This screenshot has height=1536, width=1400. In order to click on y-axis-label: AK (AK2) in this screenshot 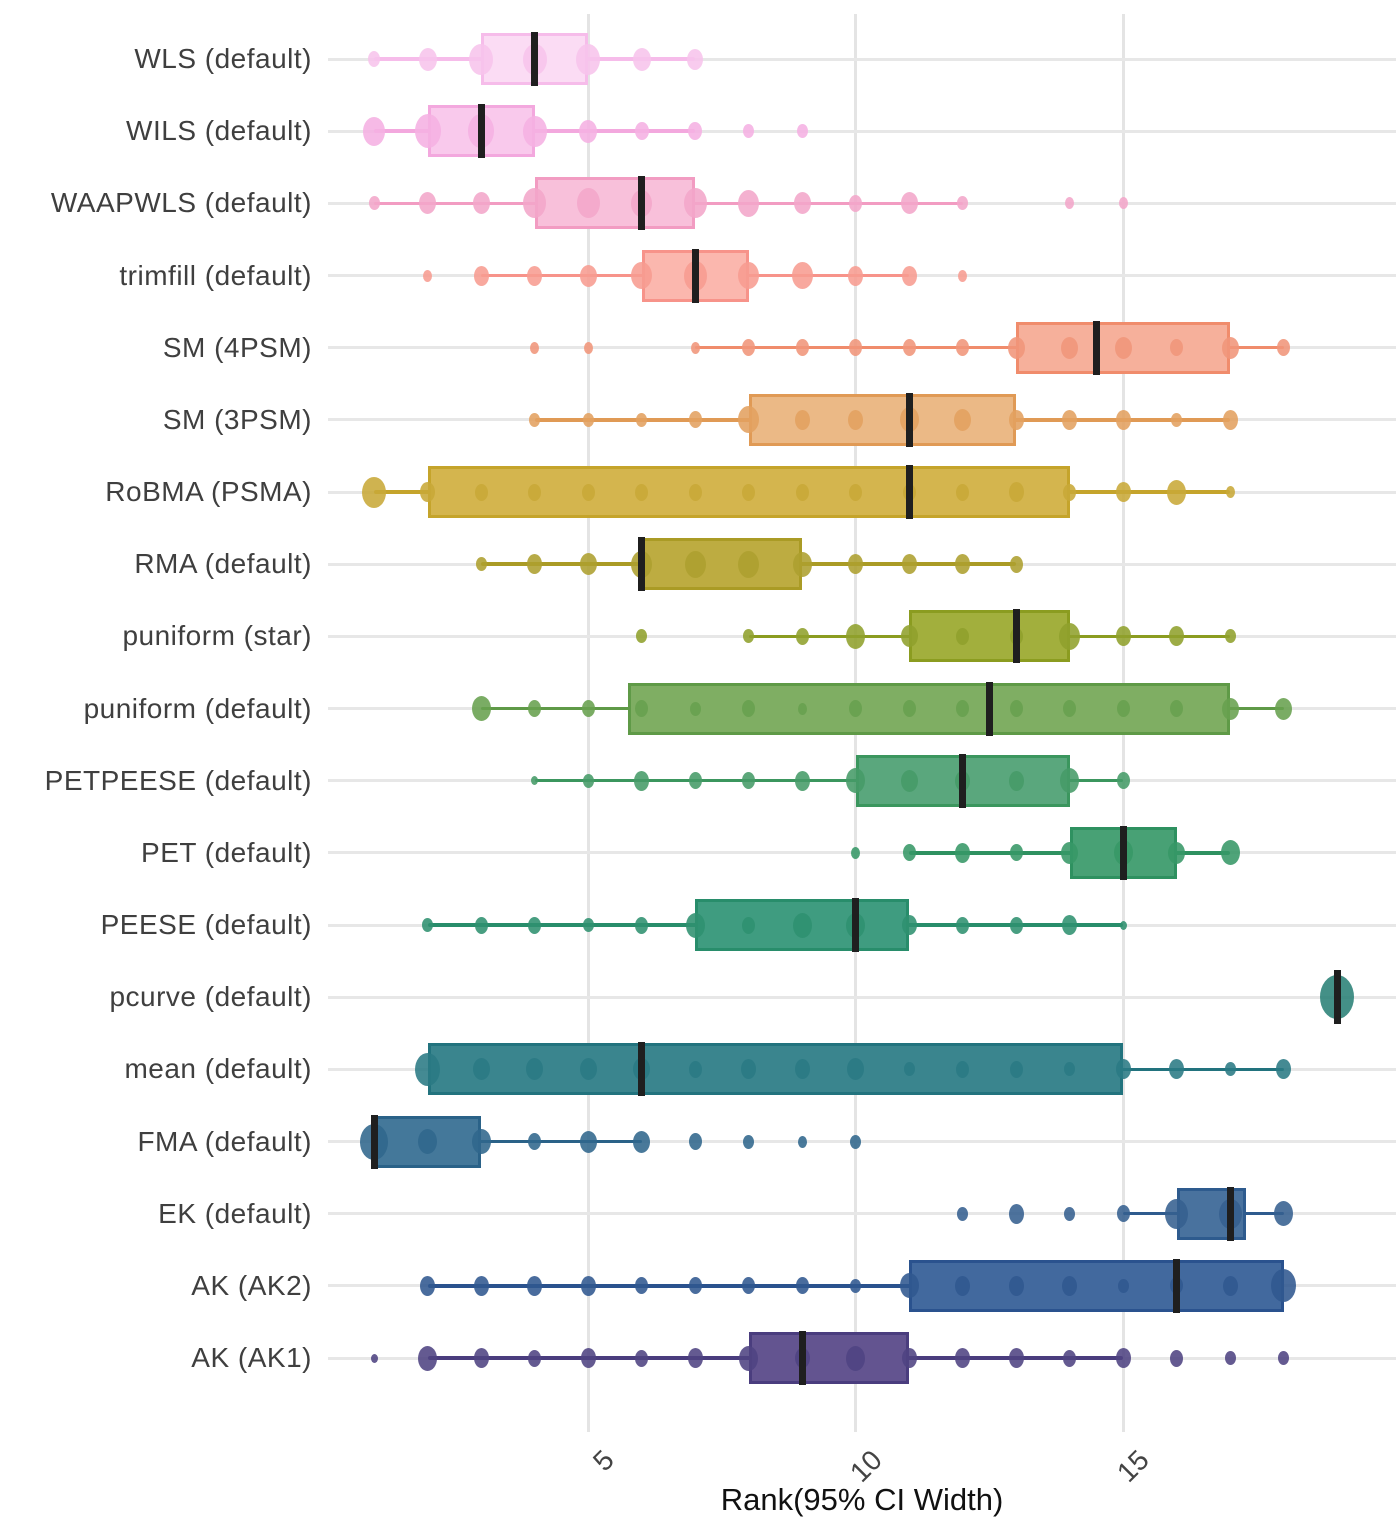, I will do `click(251, 1285)`.